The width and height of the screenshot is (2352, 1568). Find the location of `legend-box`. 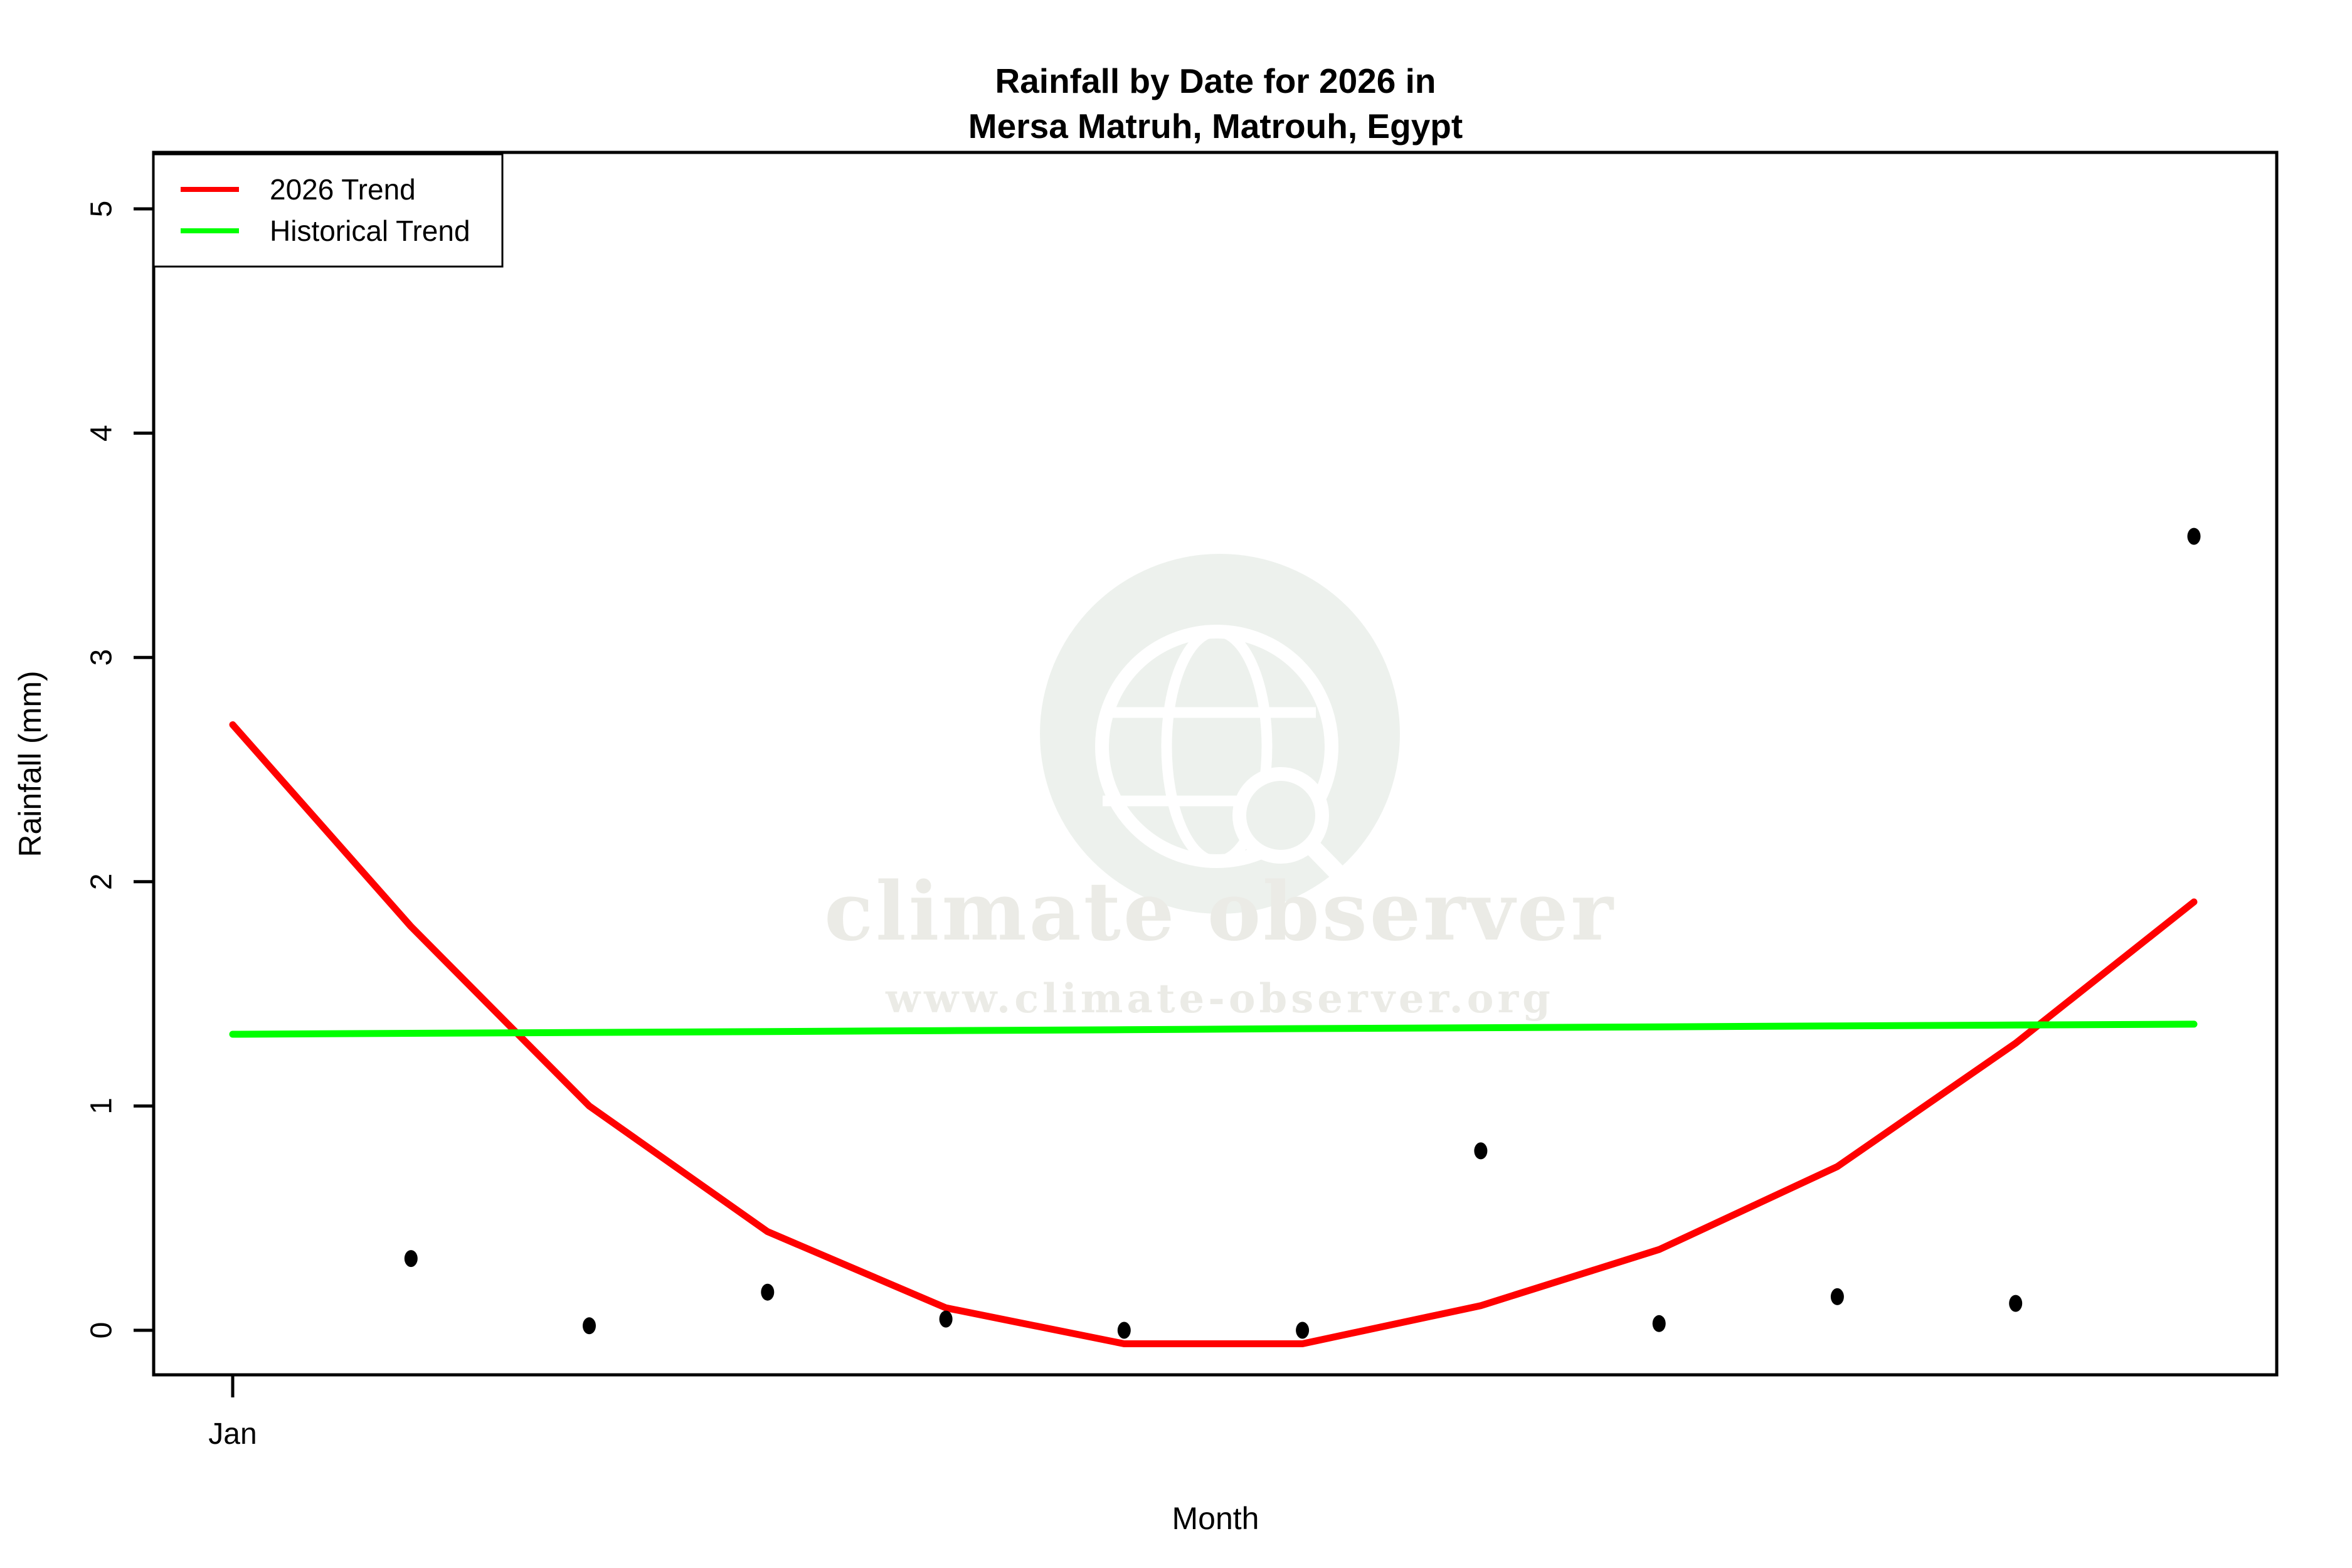

legend-box is located at coordinates (328, 211).